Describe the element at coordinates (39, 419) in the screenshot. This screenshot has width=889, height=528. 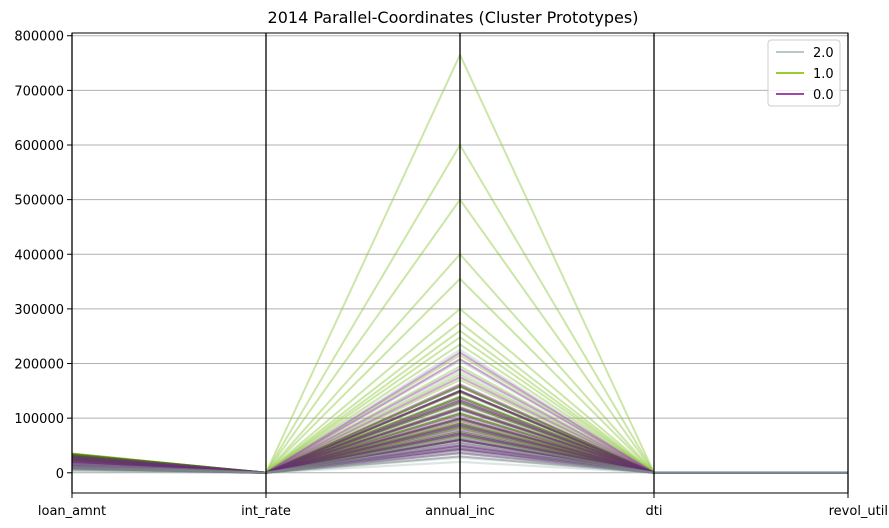
I see `y-tick-label: 100000` at that location.